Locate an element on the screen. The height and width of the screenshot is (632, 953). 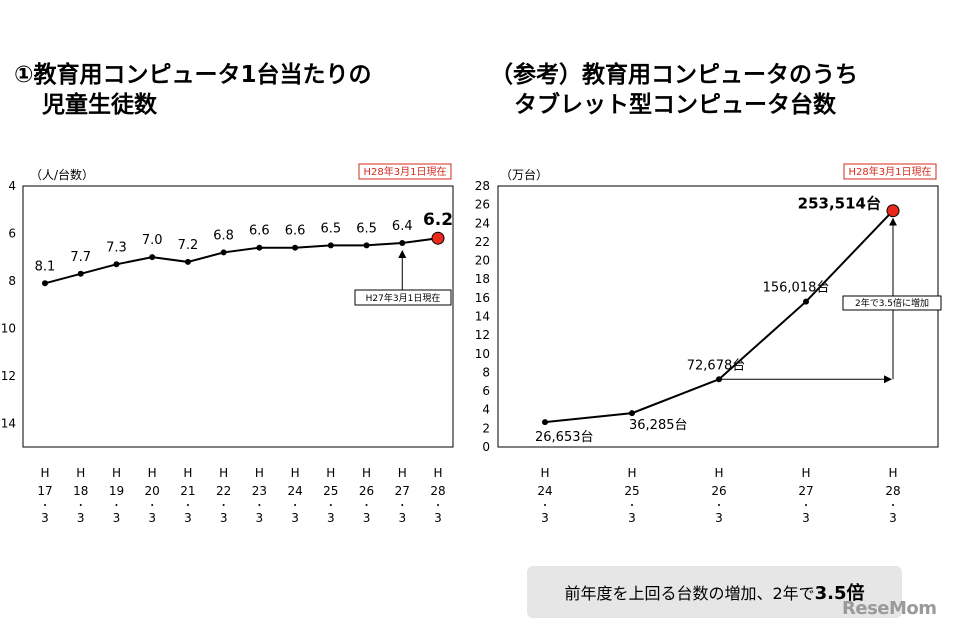
left-data-label: 7.0 is located at coordinates (152, 240).